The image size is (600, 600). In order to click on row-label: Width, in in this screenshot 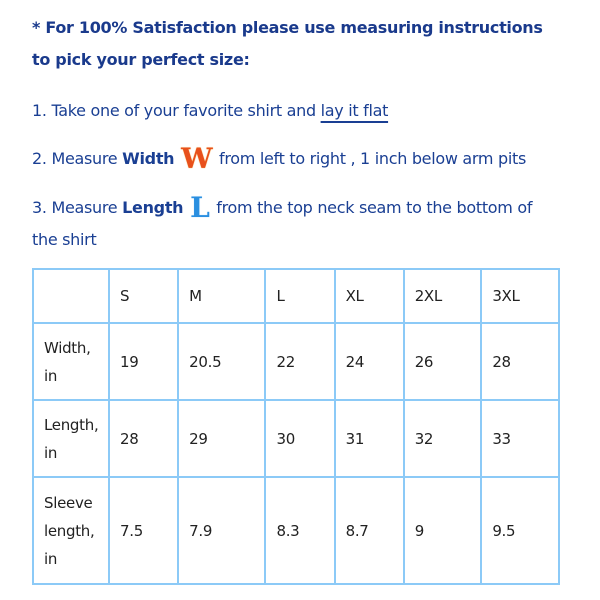, I will do `click(71, 361)`.